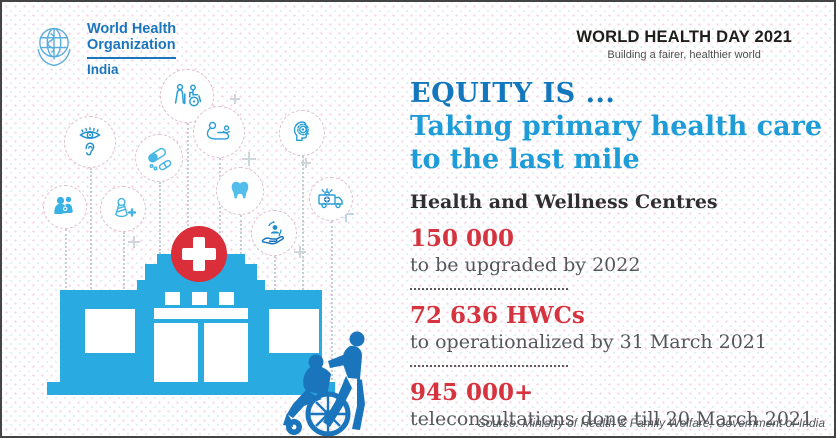 This screenshot has height=438, width=836. I want to click on who-name-line2: Organization, so click(131, 44).